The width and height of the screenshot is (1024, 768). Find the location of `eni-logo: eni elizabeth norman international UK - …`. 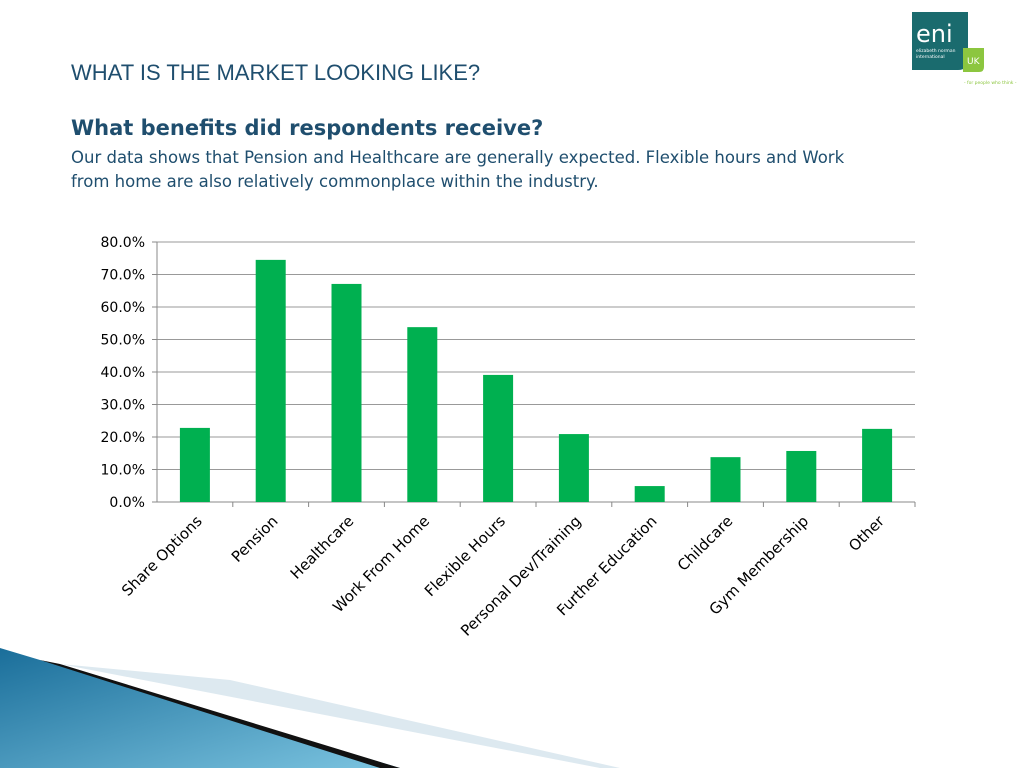

eni-logo: eni elizabeth norman international UK - … is located at coordinates (964, 49).